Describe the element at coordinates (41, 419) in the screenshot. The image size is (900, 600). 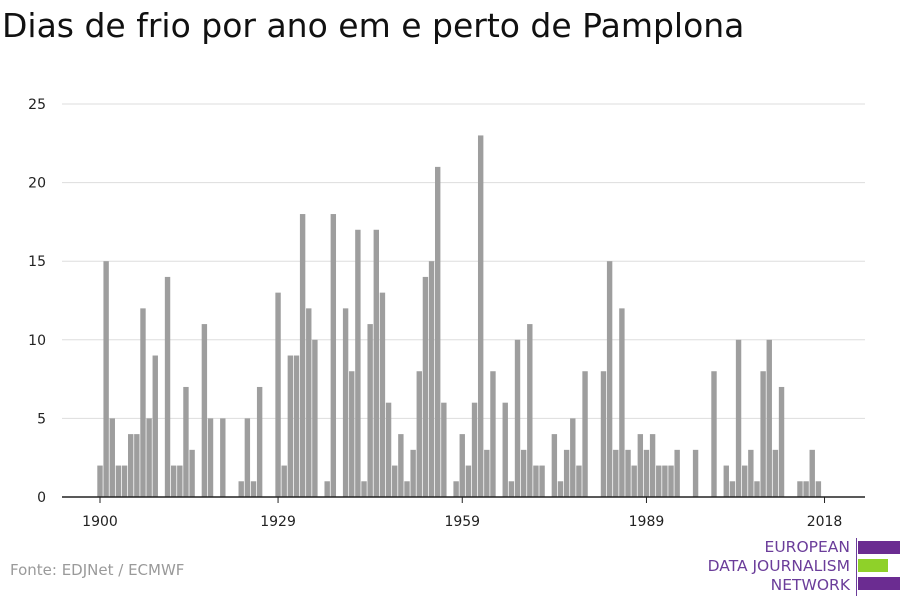
I see `y-tick-label: 5` at that location.